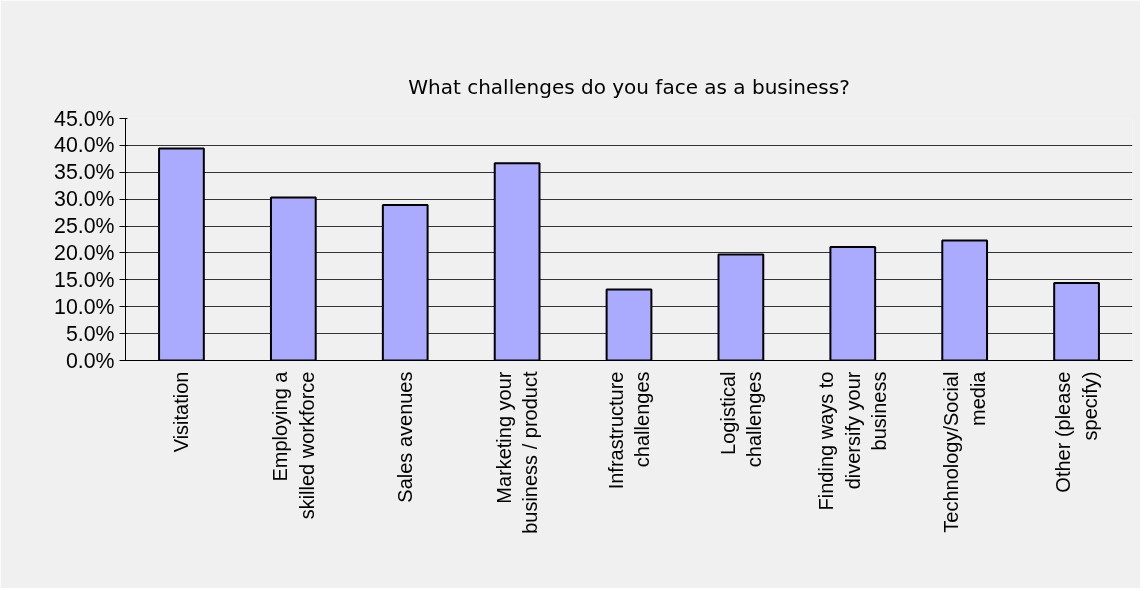 The width and height of the screenshot is (1146, 591). What do you see at coordinates (629, 86) in the screenshot?
I see `chart-title: What challenges do you face as a business?` at bounding box center [629, 86].